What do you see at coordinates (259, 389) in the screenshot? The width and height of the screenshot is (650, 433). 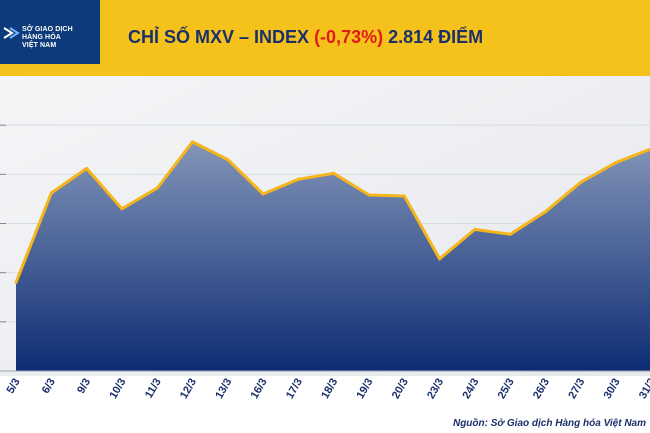 I see `x-tick-label: 16/3` at bounding box center [259, 389].